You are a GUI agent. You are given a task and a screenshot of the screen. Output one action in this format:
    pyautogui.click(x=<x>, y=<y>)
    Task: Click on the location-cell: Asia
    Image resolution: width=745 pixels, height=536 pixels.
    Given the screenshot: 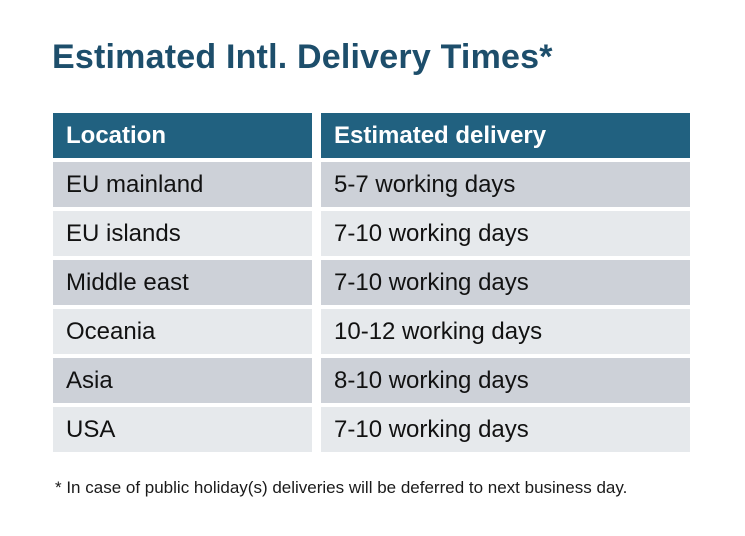 What is the action you would take?
    pyautogui.click(x=182, y=380)
    